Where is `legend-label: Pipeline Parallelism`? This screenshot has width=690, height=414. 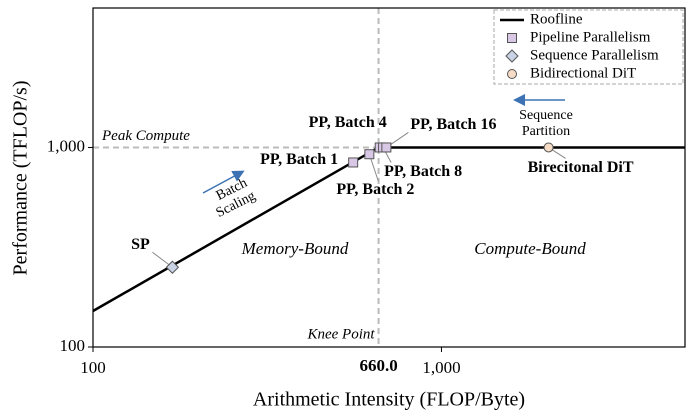
legend-label: Pipeline Parallelism is located at coordinates (590, 37).